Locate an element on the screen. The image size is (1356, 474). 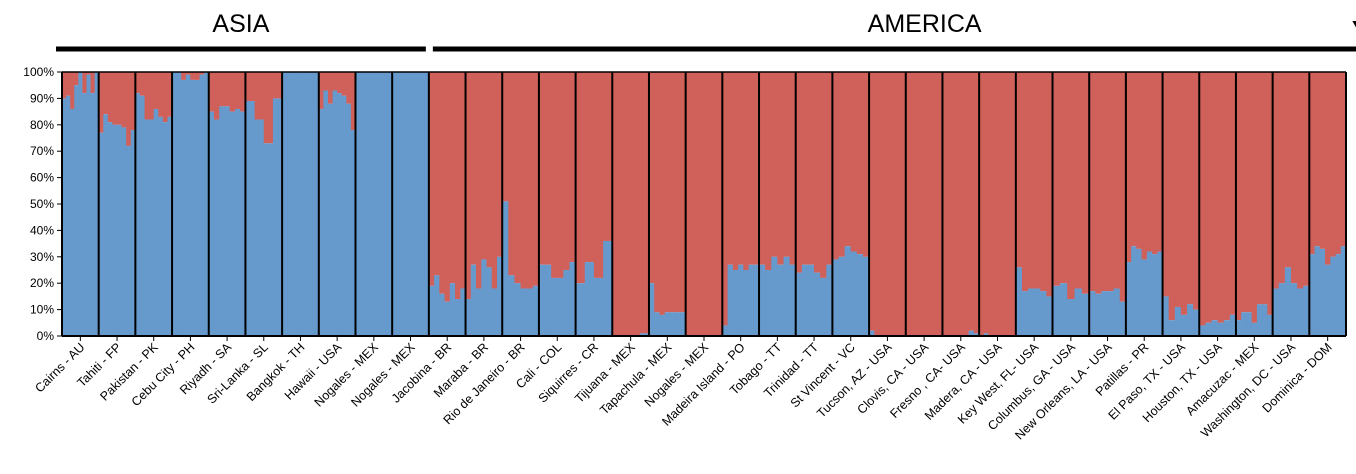
x-tick-label: Nogales - MEX is located at coordinates (347, 375).